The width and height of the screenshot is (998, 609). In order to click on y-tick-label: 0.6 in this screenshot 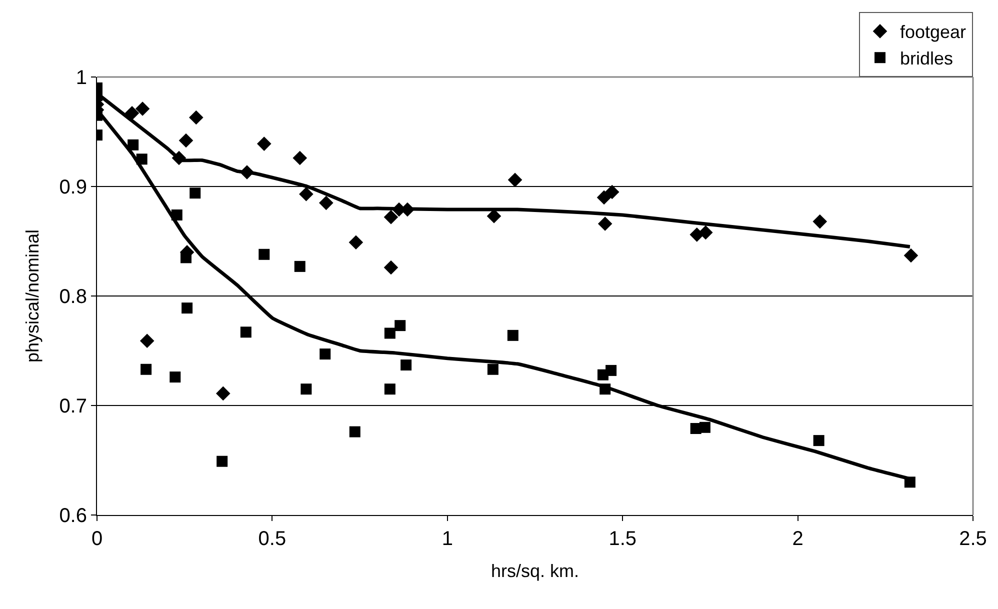, I will do `click(73, 516)`.